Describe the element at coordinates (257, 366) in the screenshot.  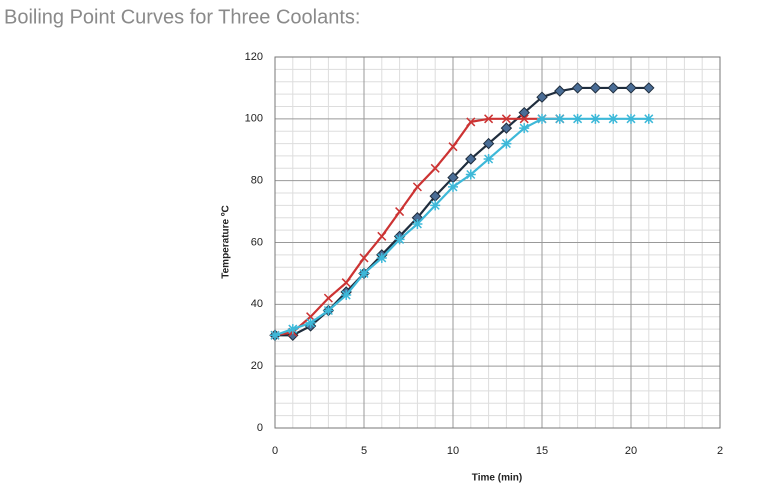
I see `y-tick-label: 20` at that location.